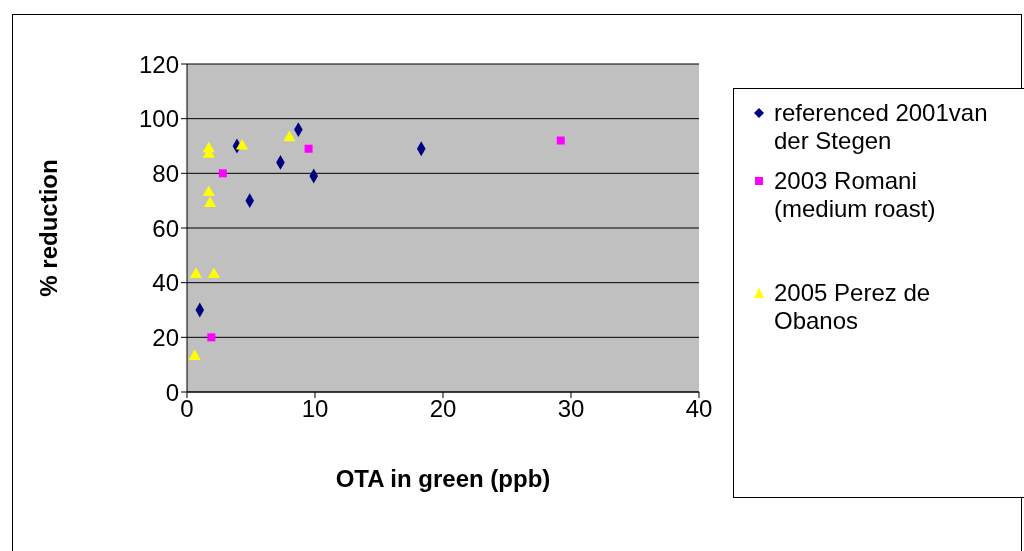 Image resolution: width=1024 pixels, height=551 pixels. I want to click on y-tick-label: 0, so click(172, 392).